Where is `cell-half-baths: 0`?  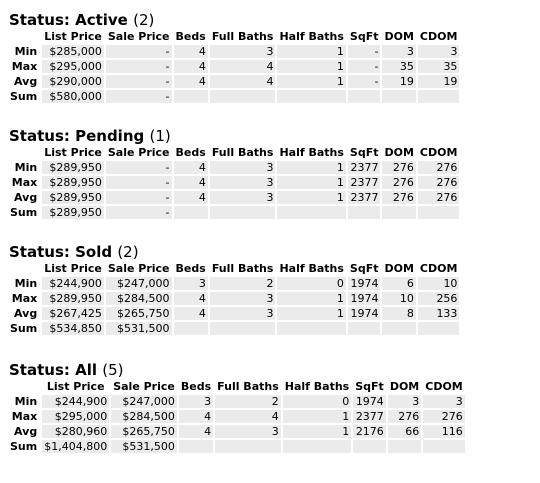 cell-half-baths: 0 is located at coordinates (311, 283).